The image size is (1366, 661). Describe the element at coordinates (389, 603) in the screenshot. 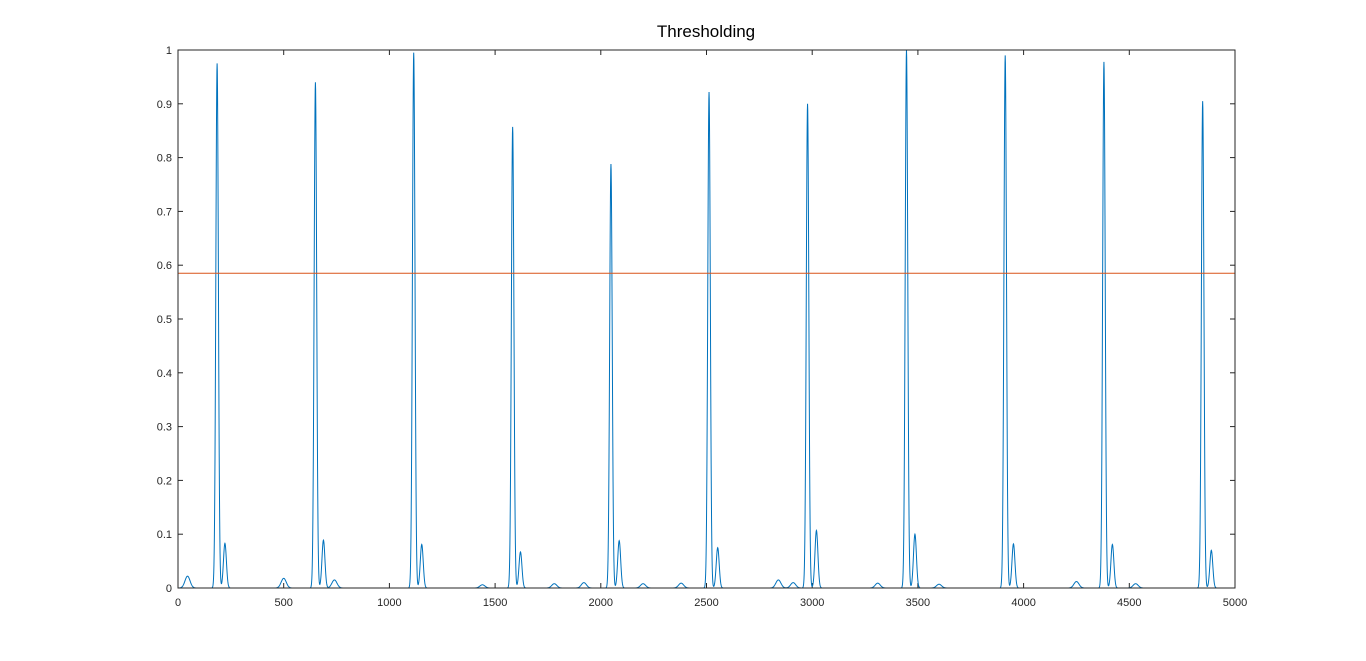

I see `x-tick-label: 1000` at that location.